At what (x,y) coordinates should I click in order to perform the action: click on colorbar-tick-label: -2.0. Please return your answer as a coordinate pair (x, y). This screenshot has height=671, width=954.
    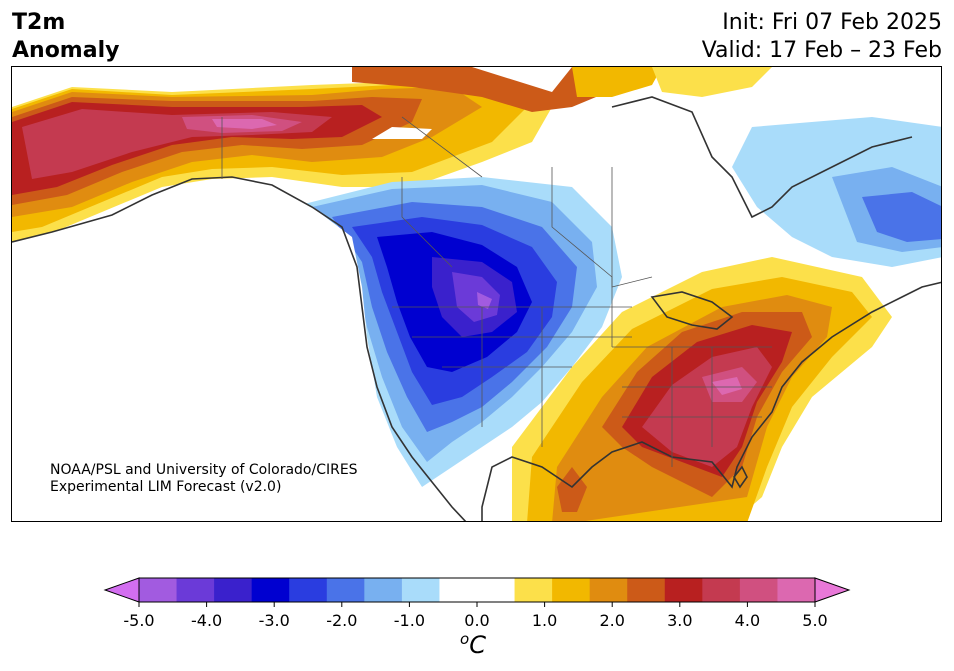
    Looking at the image, I should click on (341, 620).